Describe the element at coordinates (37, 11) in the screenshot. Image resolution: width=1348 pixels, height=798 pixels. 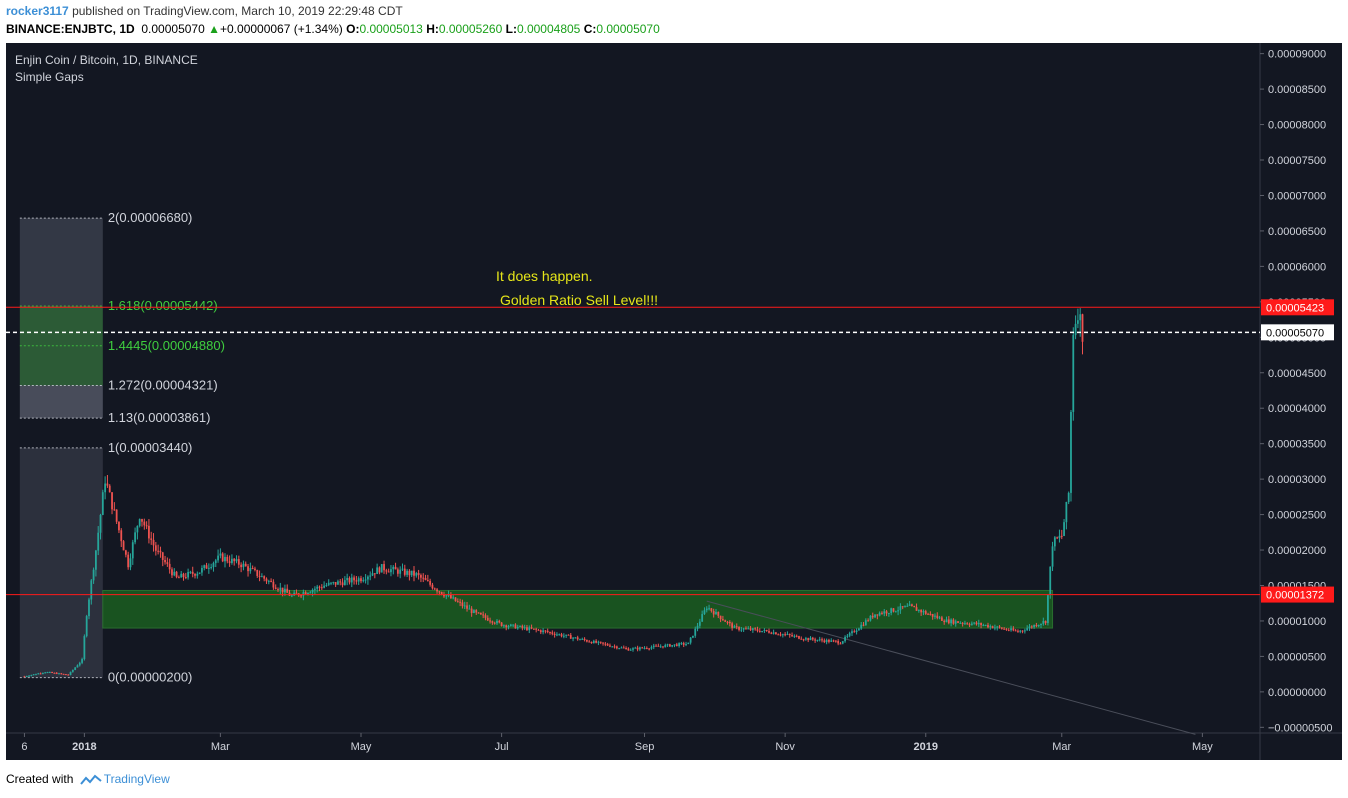
I see `username-link: rocker3117` at that location.